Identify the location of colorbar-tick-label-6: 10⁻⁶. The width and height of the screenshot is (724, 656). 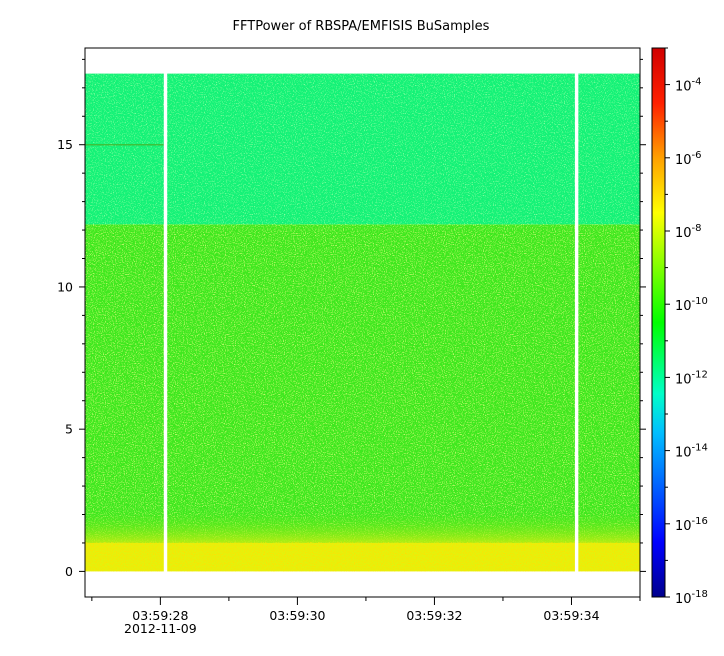
(688, 159).